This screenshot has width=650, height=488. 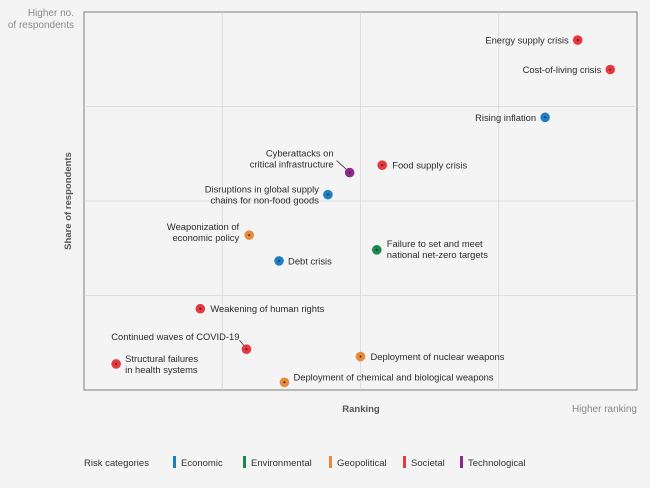 I want to click on data-point: Continued waves of COVID-19, so click(x=181, y=343).